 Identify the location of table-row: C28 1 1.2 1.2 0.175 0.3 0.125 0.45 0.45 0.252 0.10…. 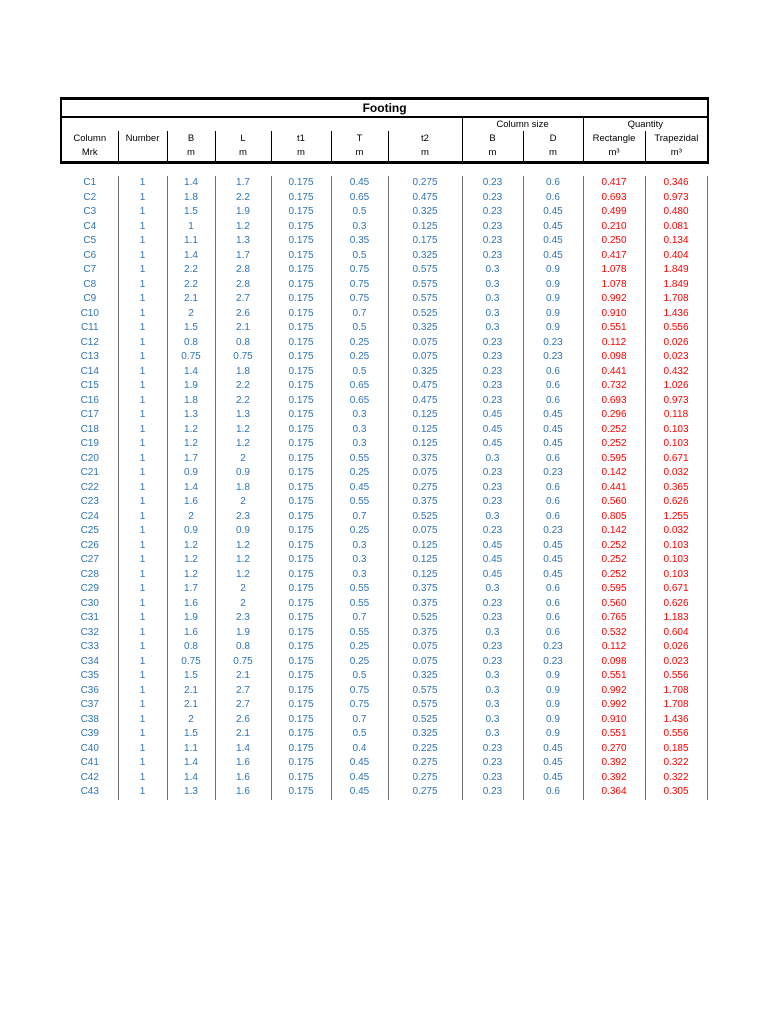
(385, 574).